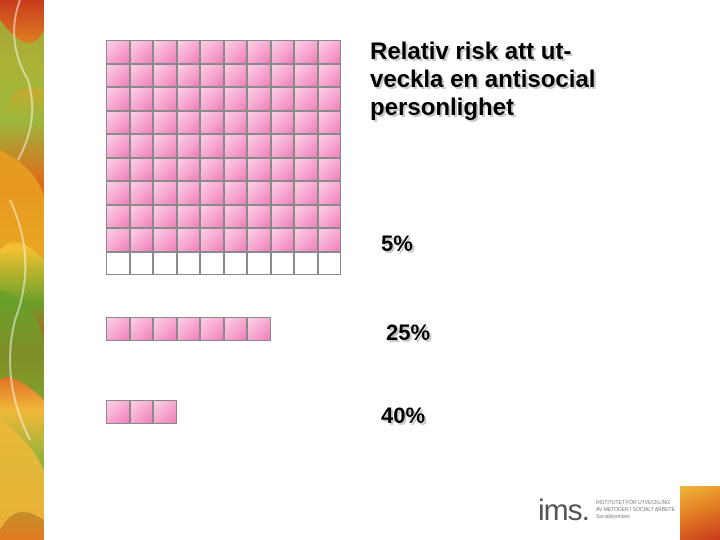 The image size is (720, 540). Describe the element at coordinates (22, 270) in the screenshot. I see `decorative-art-strip` at that location.